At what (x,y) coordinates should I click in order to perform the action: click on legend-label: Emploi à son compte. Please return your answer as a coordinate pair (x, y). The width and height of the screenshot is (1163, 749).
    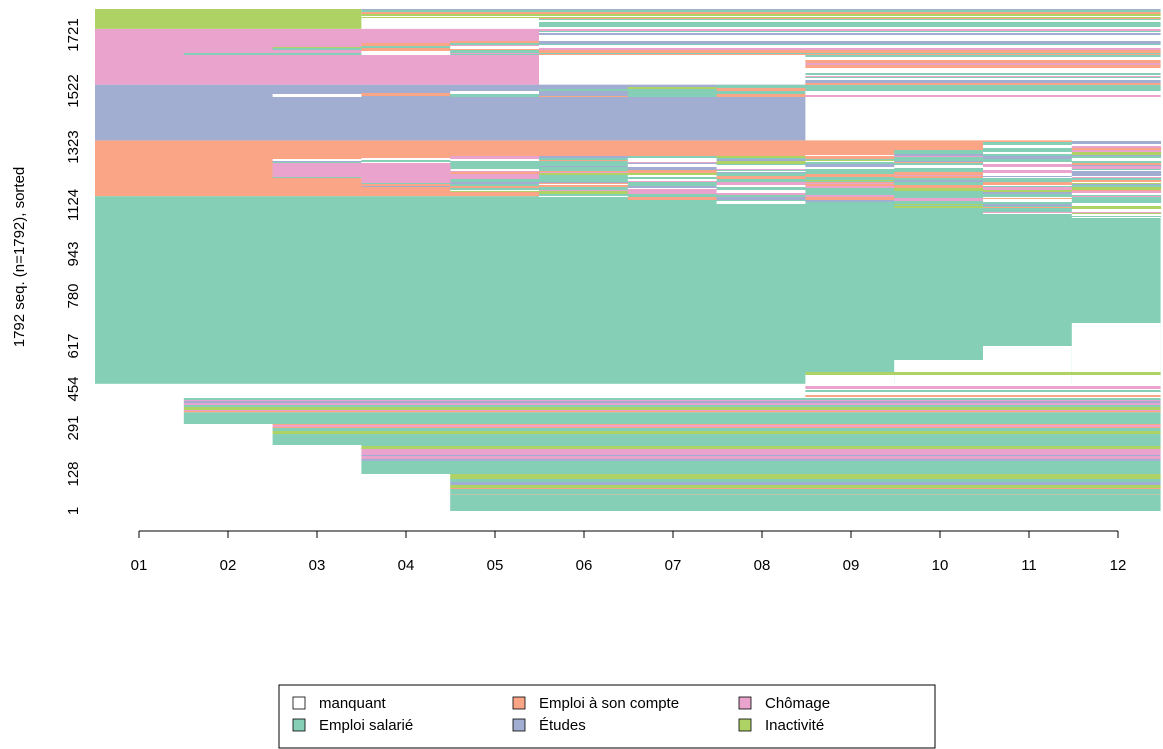
    Looking at the image, I should click on (609, 703).